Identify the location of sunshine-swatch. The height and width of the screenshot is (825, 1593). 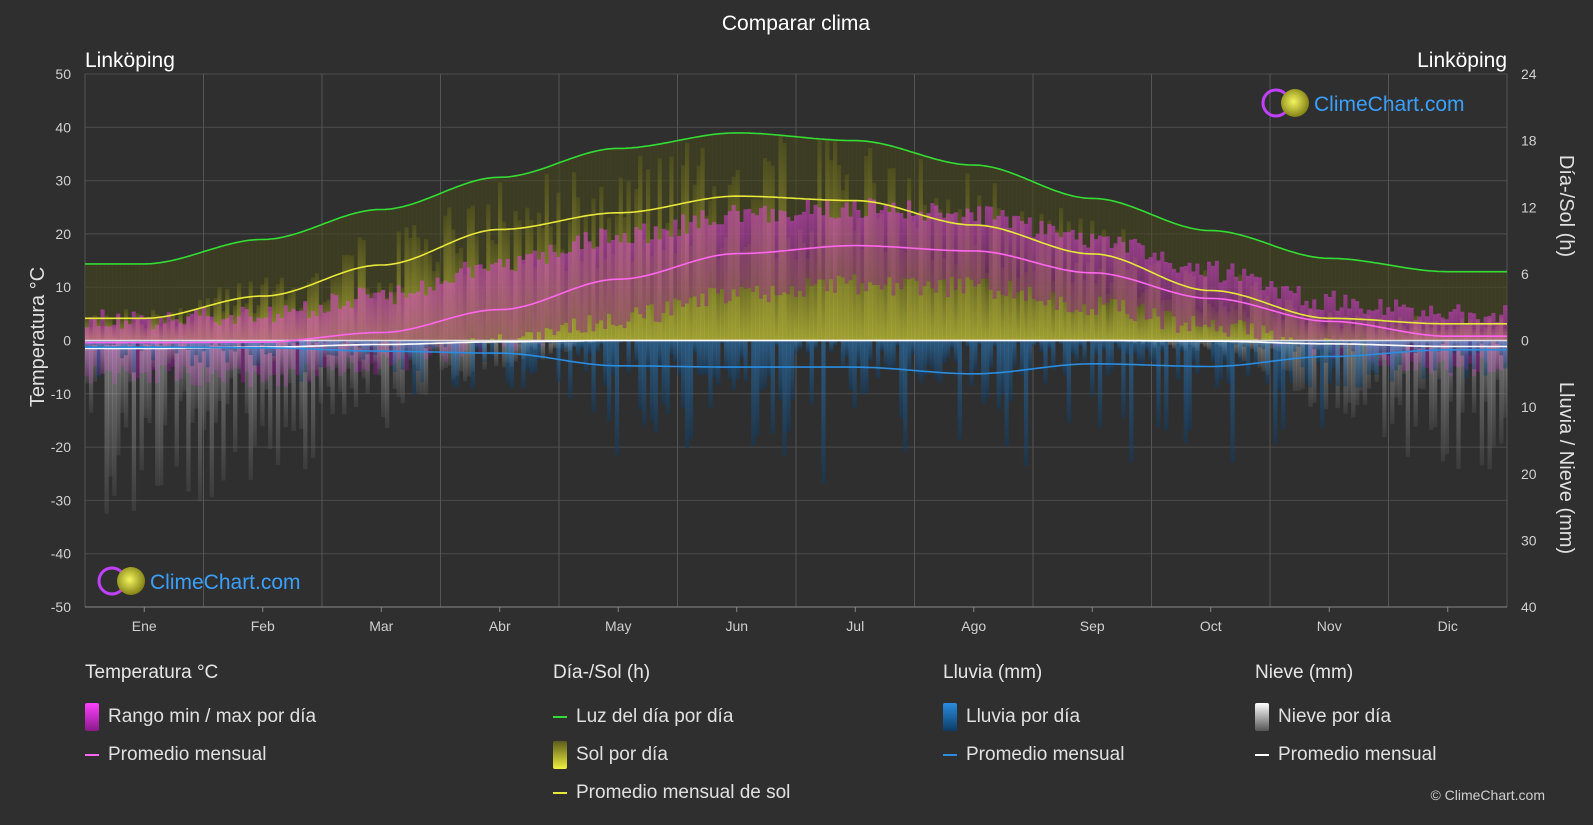
(560, 755).